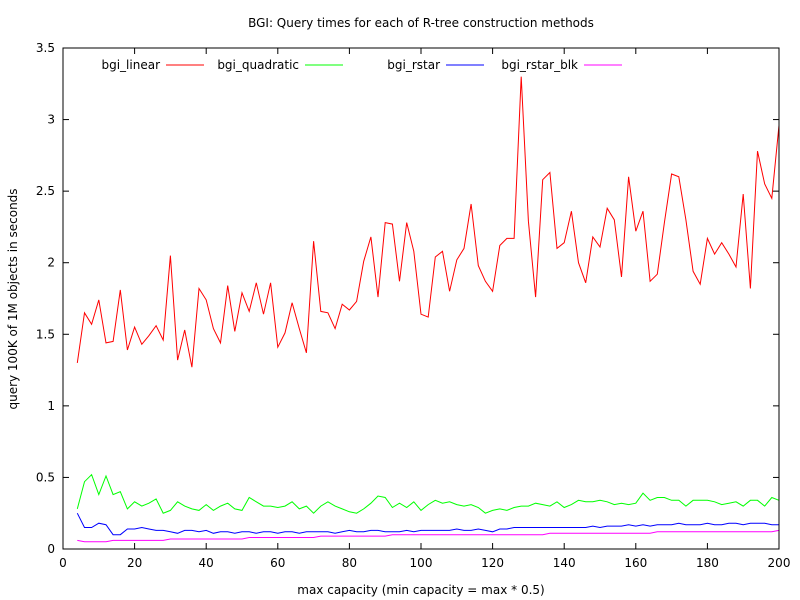 The height and width of the screenshot is (600, 800). I want to click on y-tick-label: 2, so click(51, 263).